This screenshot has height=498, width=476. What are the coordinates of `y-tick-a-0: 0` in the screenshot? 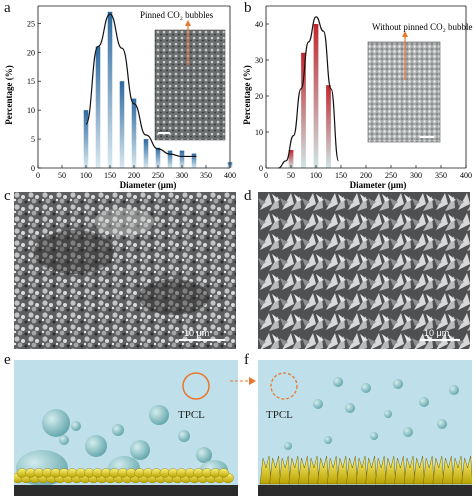 It's located at (33, 168).